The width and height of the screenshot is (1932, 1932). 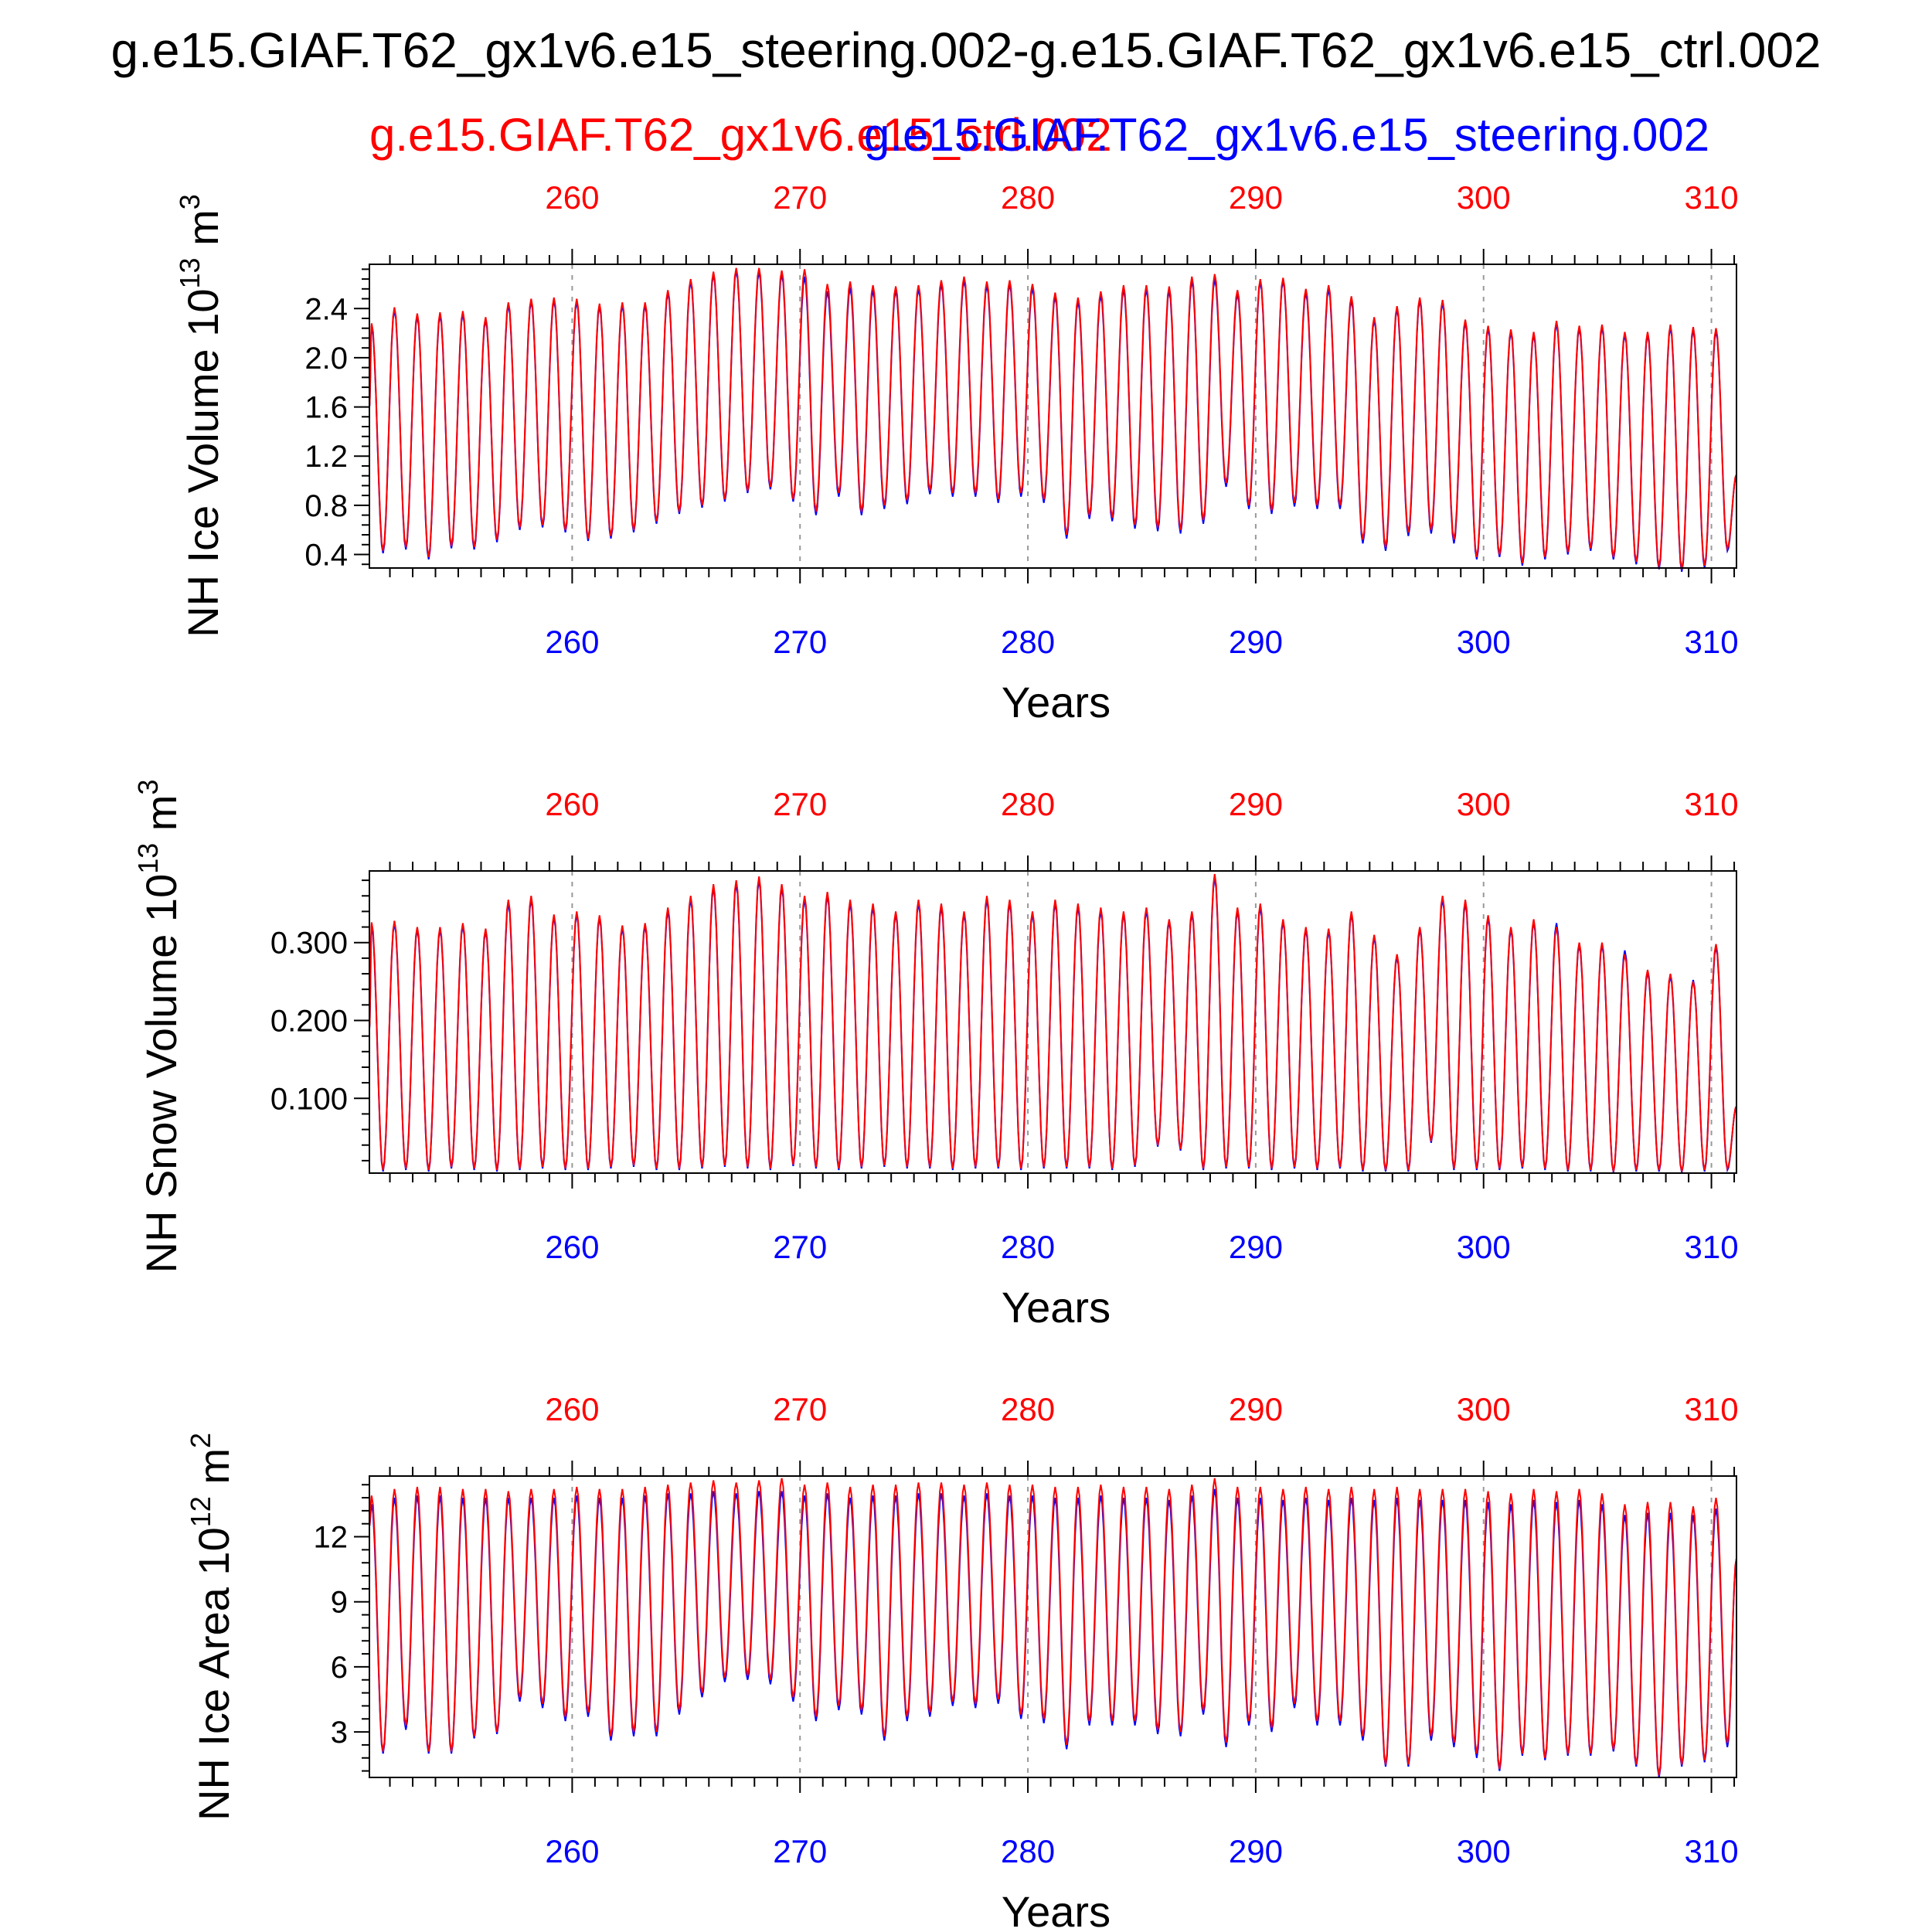 I want to click on y-tick-label: 2.4, so click(x=326, y=309).